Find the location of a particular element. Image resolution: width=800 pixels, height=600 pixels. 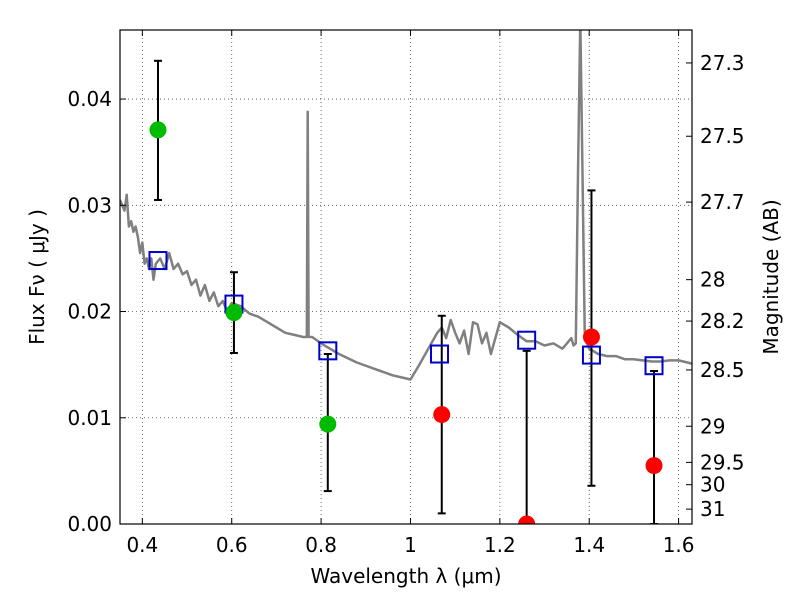

x-tick-label: 1.6 is located at coordinates (679, 545).